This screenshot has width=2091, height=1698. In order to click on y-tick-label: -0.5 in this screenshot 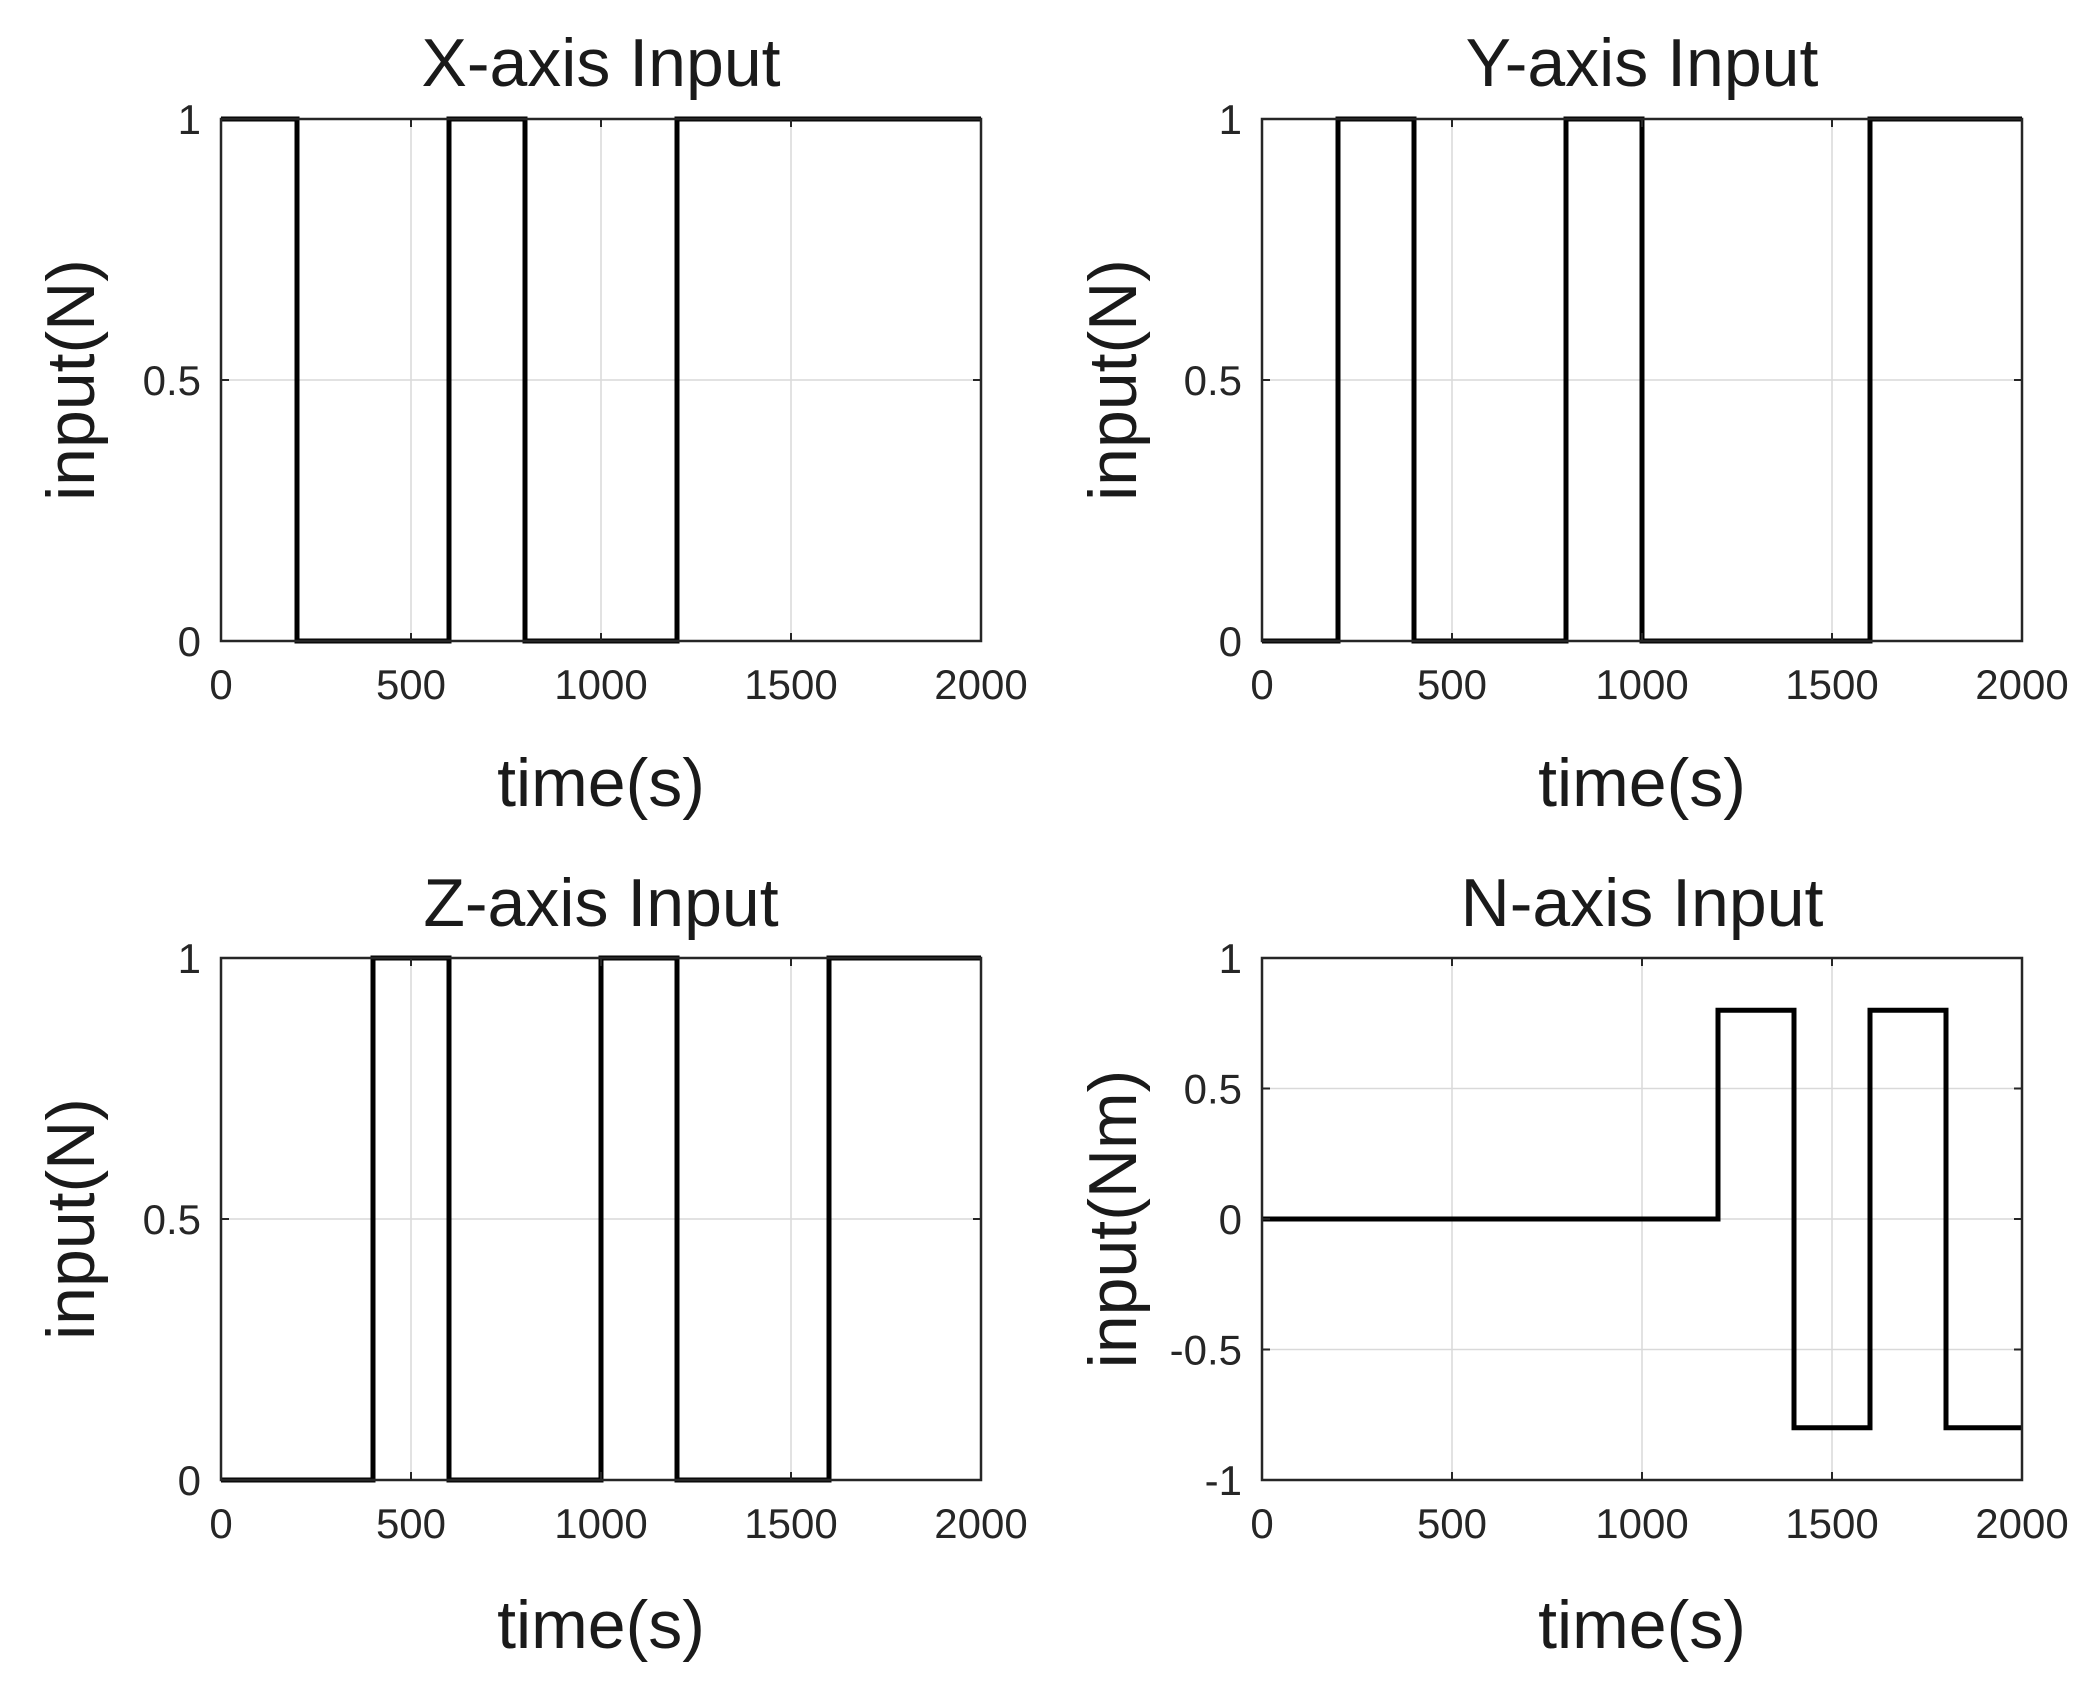, I will do `click(1206, 1350)`.